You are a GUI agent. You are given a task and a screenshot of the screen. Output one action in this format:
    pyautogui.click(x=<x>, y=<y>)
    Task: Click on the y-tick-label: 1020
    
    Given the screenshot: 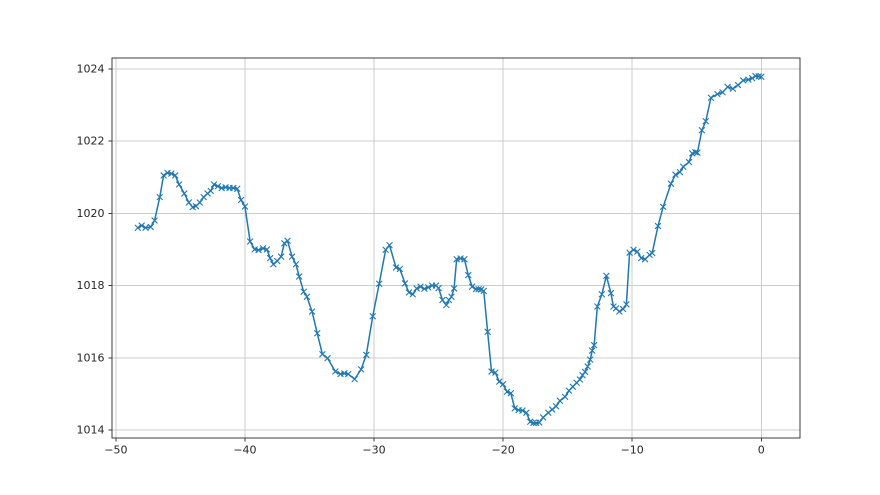 What is the action you would take?
    pyautogui.click(x=91, y=213)
    